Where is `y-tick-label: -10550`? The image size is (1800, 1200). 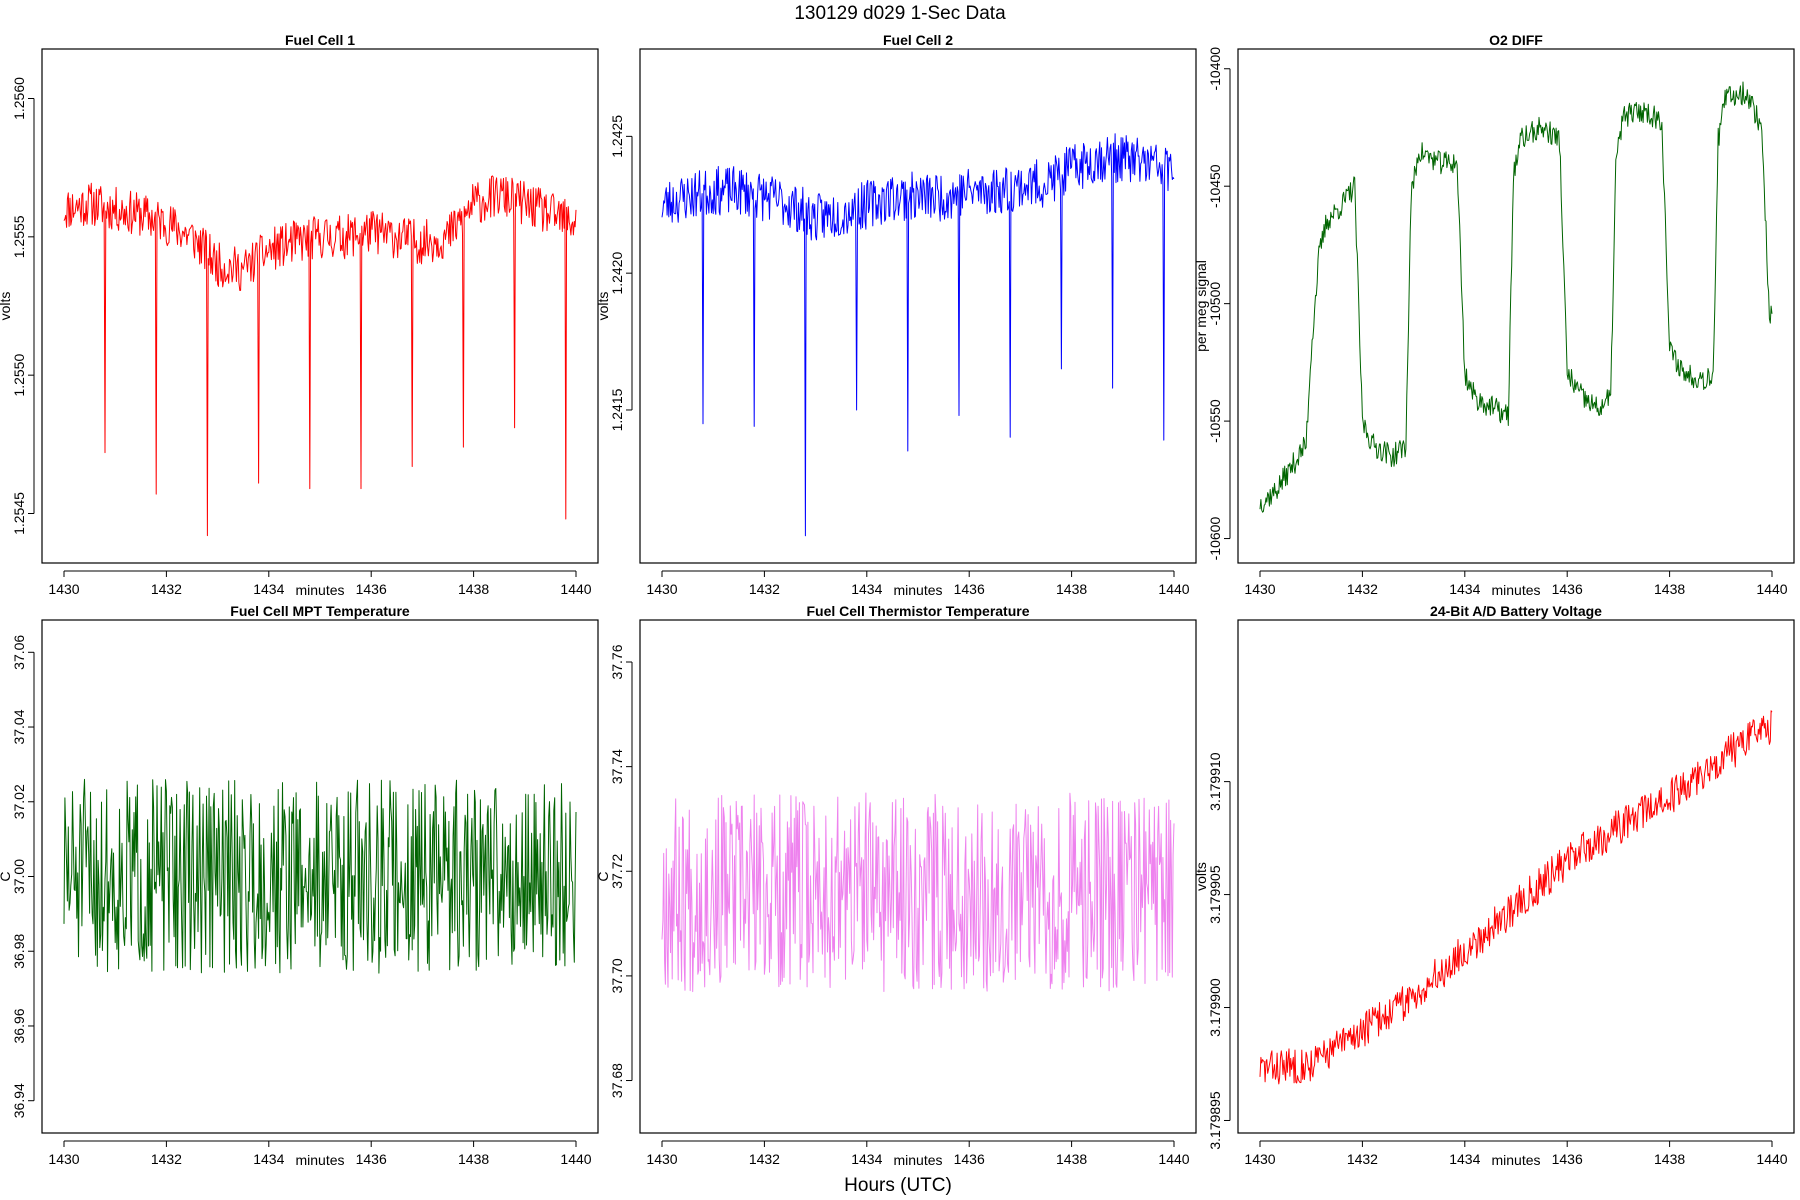
y-tick-label: -10550 is located at coordinates (1215, 421).